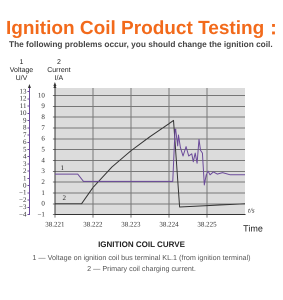  Describe the element at coordinates (141, 44) in the screenshot. I see `chart-subtitle: The following problems occur, you should change the ignition coil.` at that location.